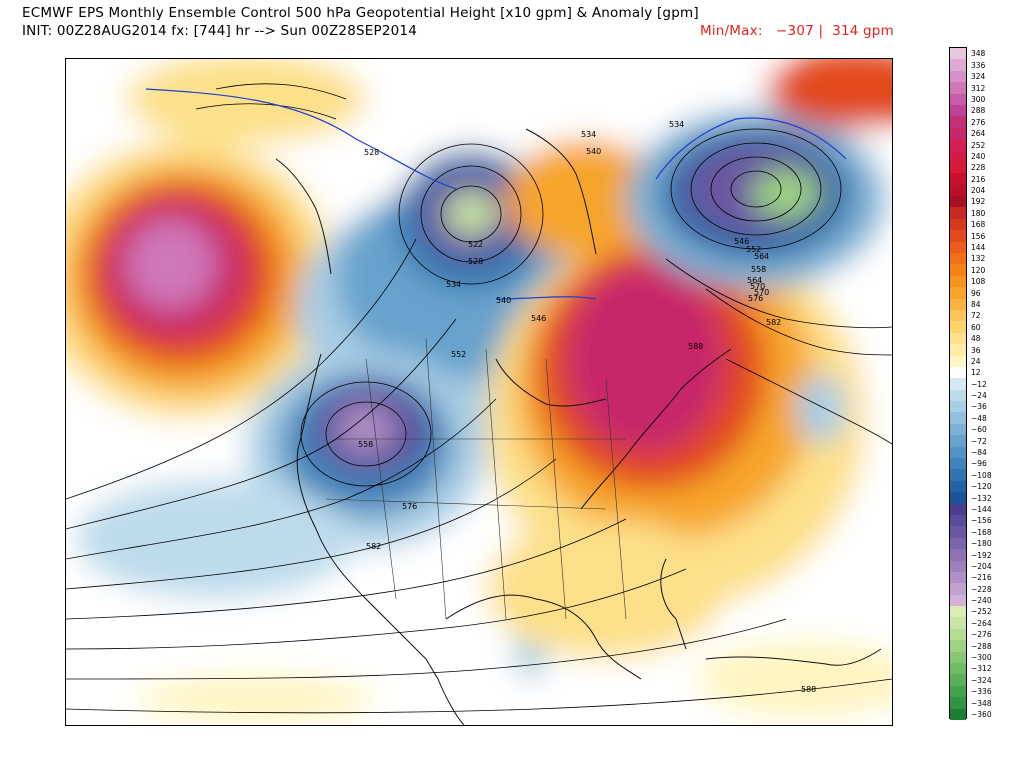 This screenshot has height=768, width=1024. What do you see at coordinates (979, 418) in the screenshot?
I see `colorbar-tick-label: −48` at bounding box center [979, 418].